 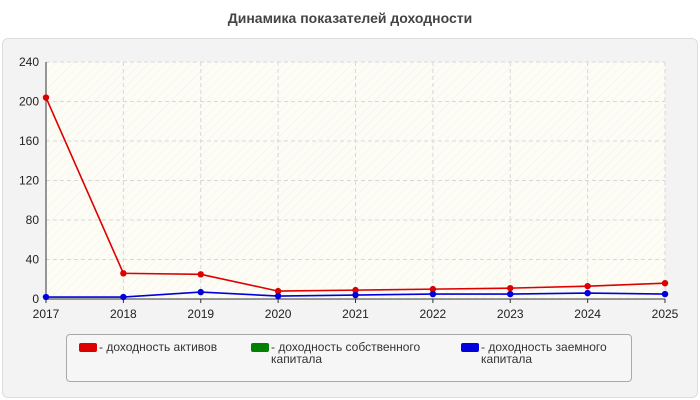 What do you see at coordinates (29, 102) in the screenshot?
I see `y-tick-label: 200` at bounding box center [29, 102].